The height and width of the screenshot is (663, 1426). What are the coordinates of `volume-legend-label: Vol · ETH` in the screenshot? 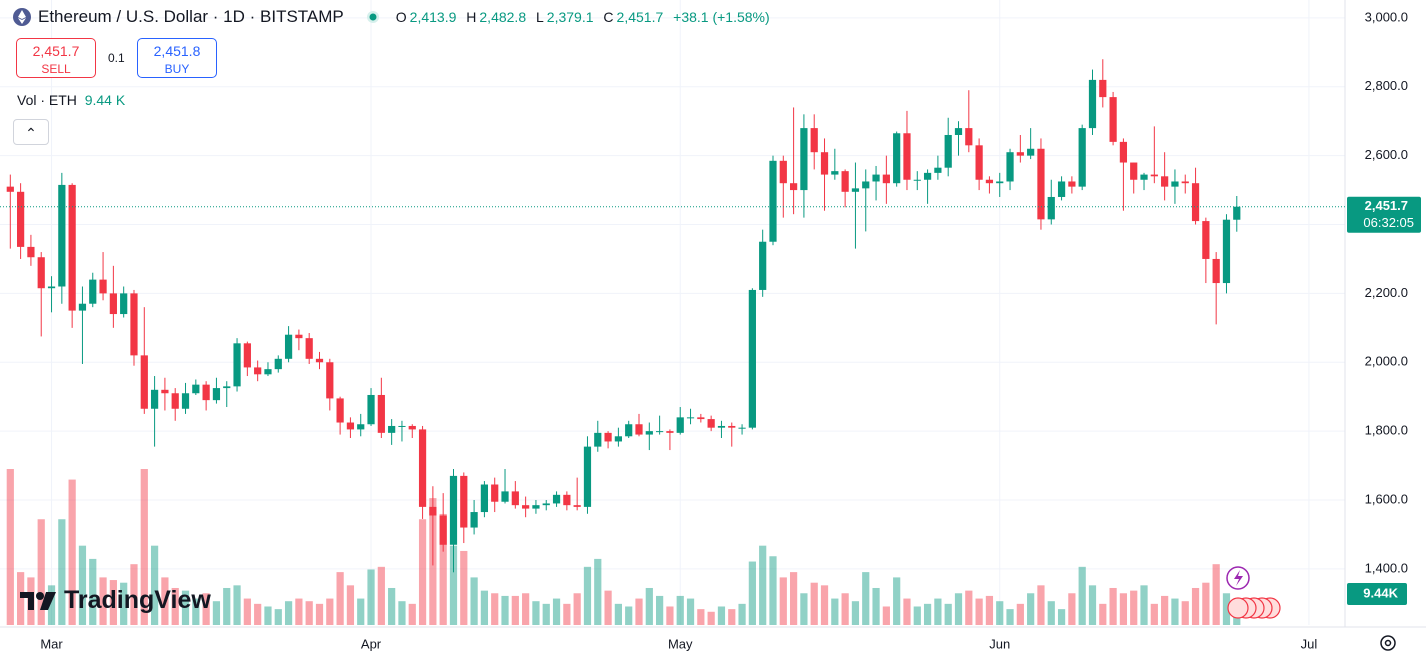 It's located at (47, 100).